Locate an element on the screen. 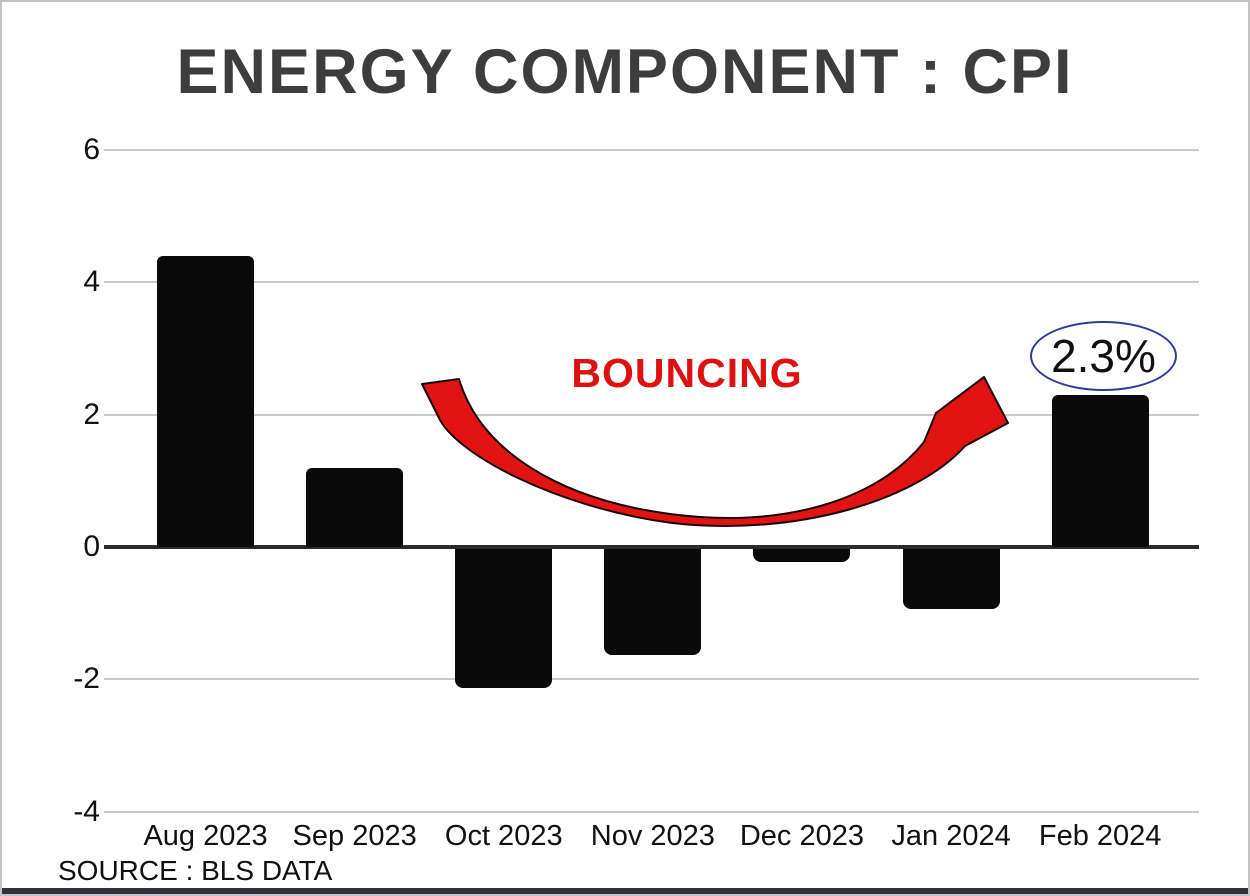 This screenshot has width=1250, height=896. bouncing-label: BOUNCING is located at coordinates (687, 373).